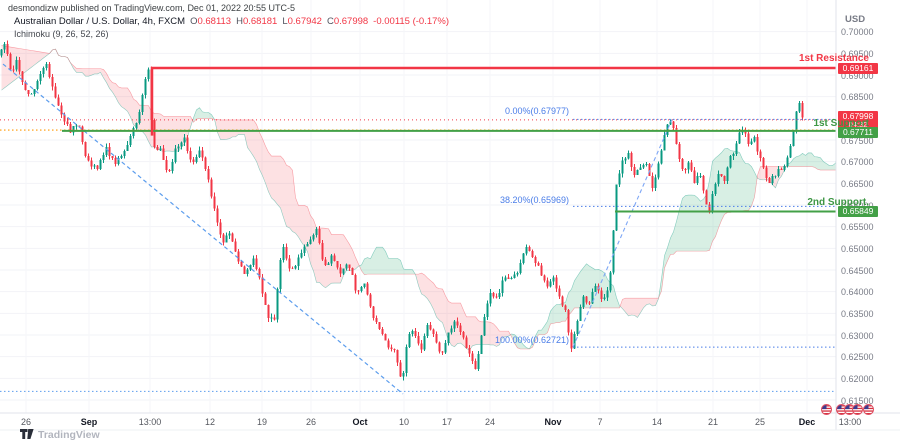 The height and width of the screenshot is (447, 900). I want to click on ohlc-key: C, so click(330, 21).